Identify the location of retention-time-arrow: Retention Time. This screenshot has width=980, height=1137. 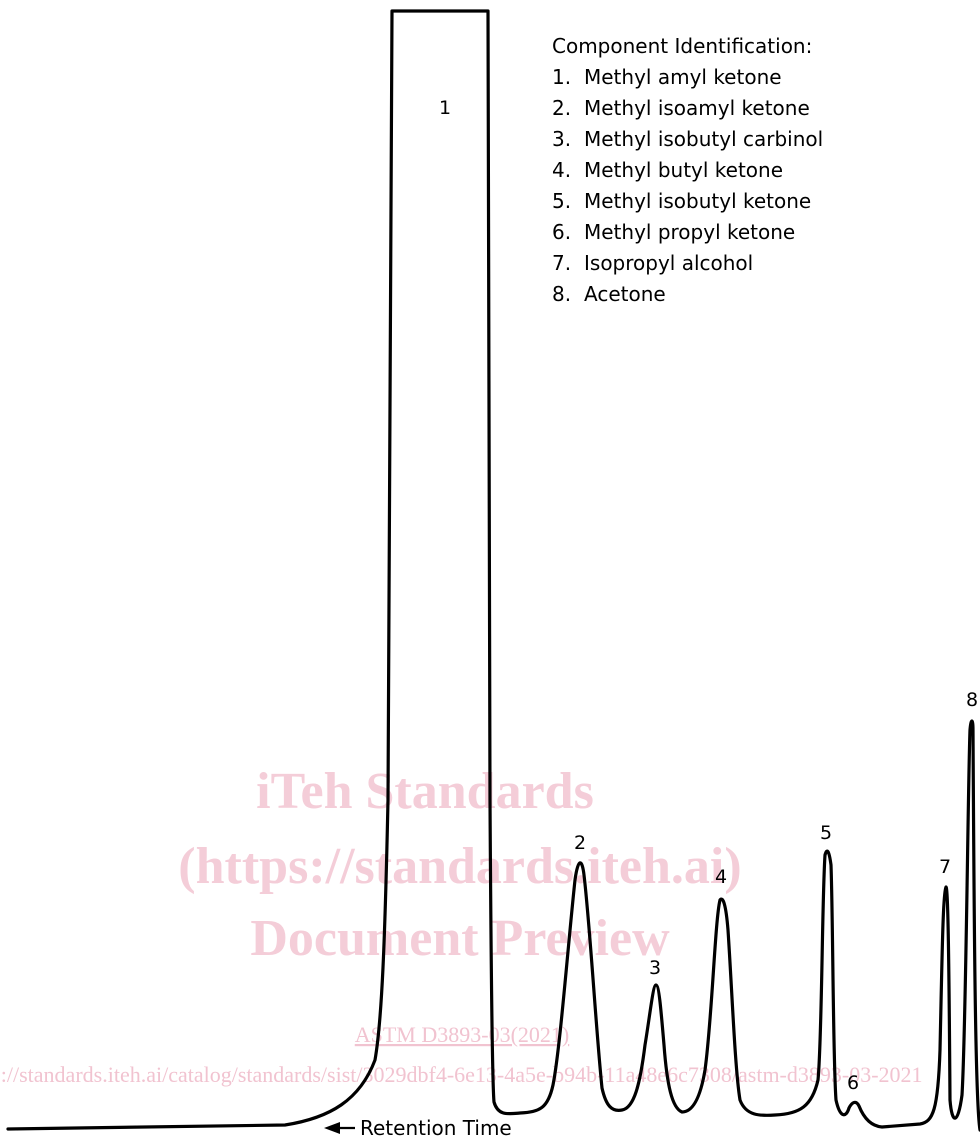
(418, 1126).